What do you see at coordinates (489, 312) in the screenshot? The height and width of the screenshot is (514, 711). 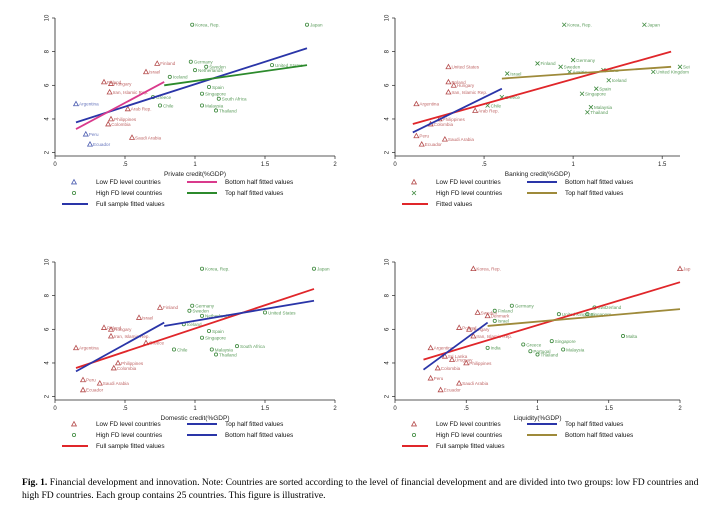 I see `point-label-sweden: Sweden` at bounding box center [489, 312].